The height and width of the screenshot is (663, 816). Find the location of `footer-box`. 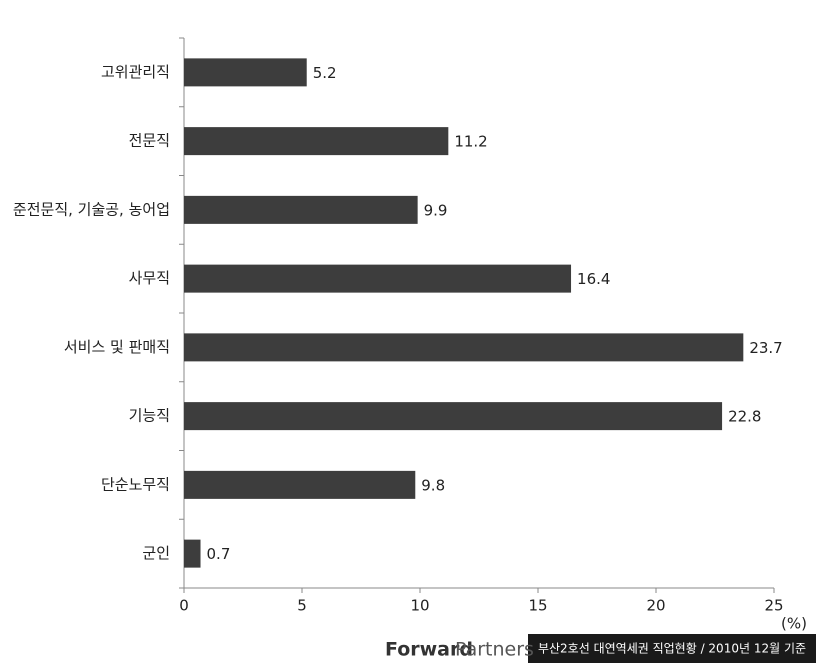

footer-box is located at coordinates (672, 648).